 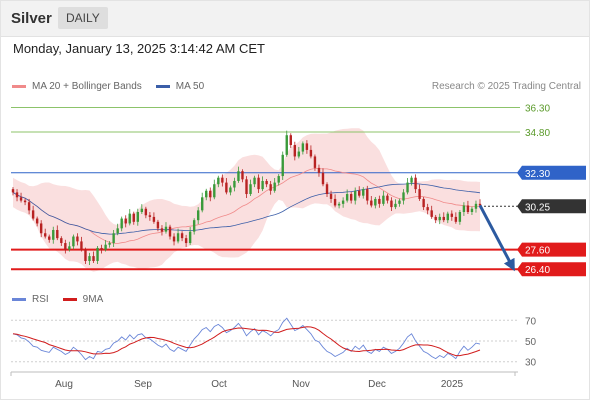 What do you see at coordinates (87, 86) in the screenshot?
I see `legend-label-bollinger: MA 20 + Bollinger Bands` at bounding box center [87, 86].